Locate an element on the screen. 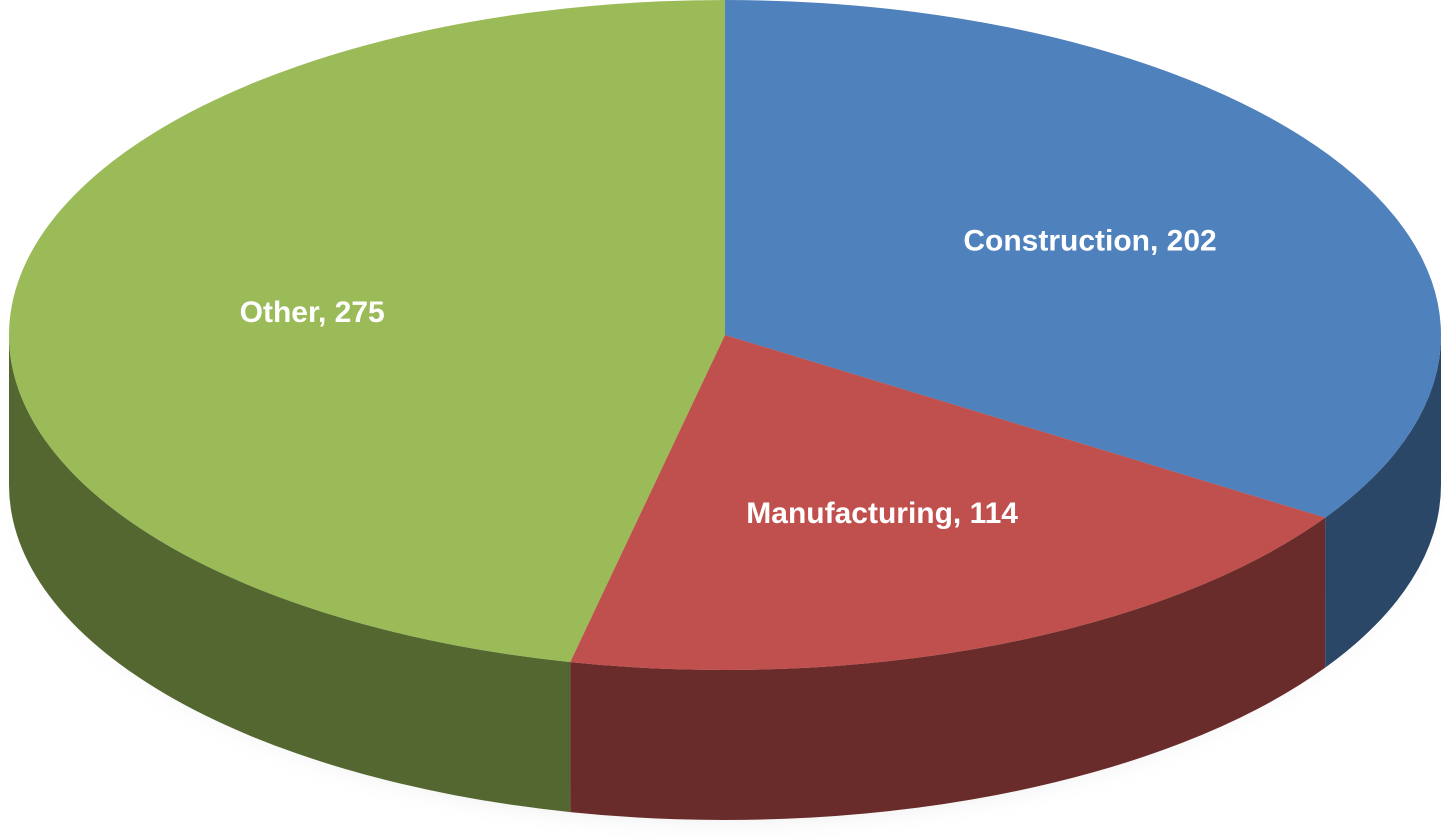 Image resolution: width=1445 pixels, height=838 pixels. data-label: Other, 275 is located at coordinates (312, 312).